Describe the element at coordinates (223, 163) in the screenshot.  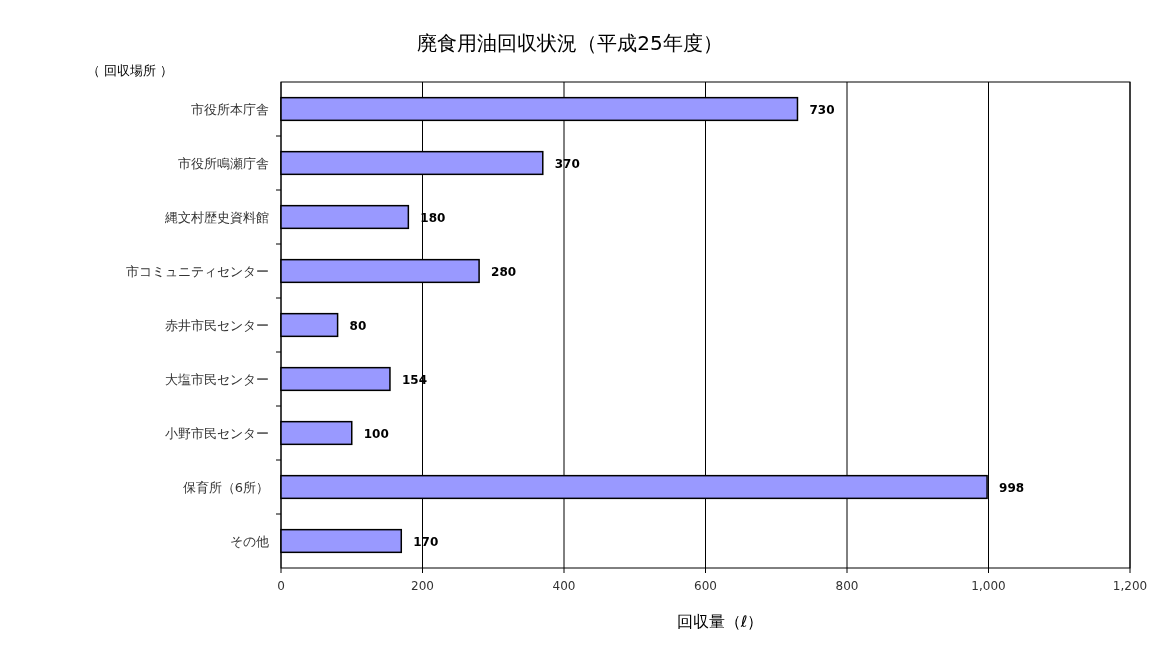
I see `y-tick-label: 市役所鳴瀬庁舎` at that location.